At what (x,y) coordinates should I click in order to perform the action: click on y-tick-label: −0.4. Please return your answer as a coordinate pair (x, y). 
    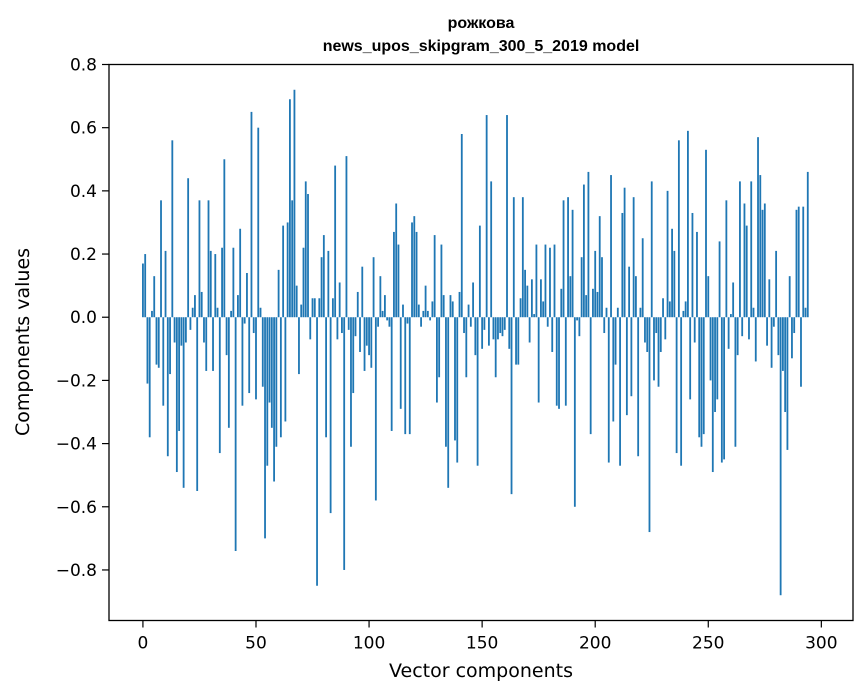
    Looking at the image, I should click on (76, 445).